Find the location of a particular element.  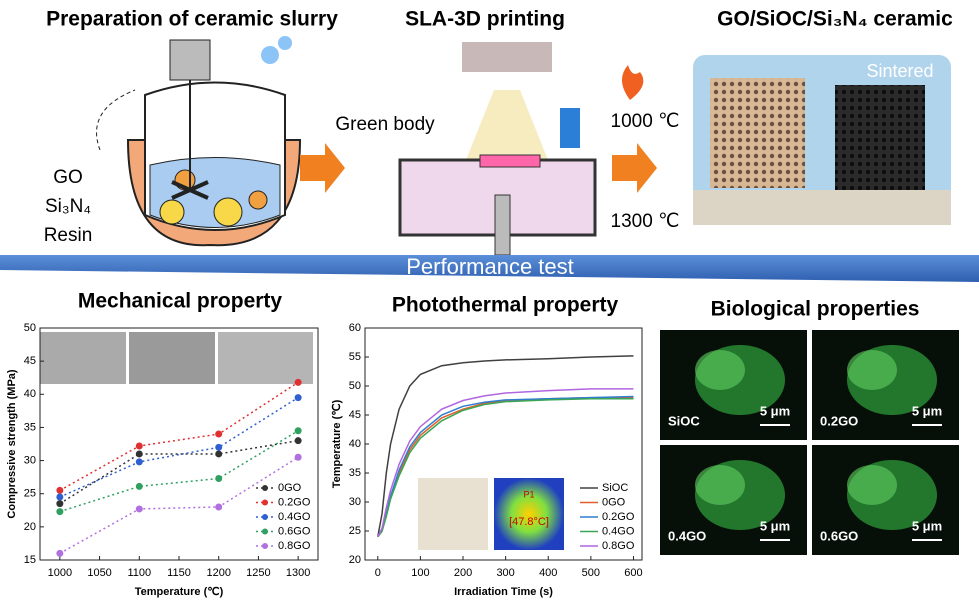

banner-text: Performance test is located at coordinates (490, 266).